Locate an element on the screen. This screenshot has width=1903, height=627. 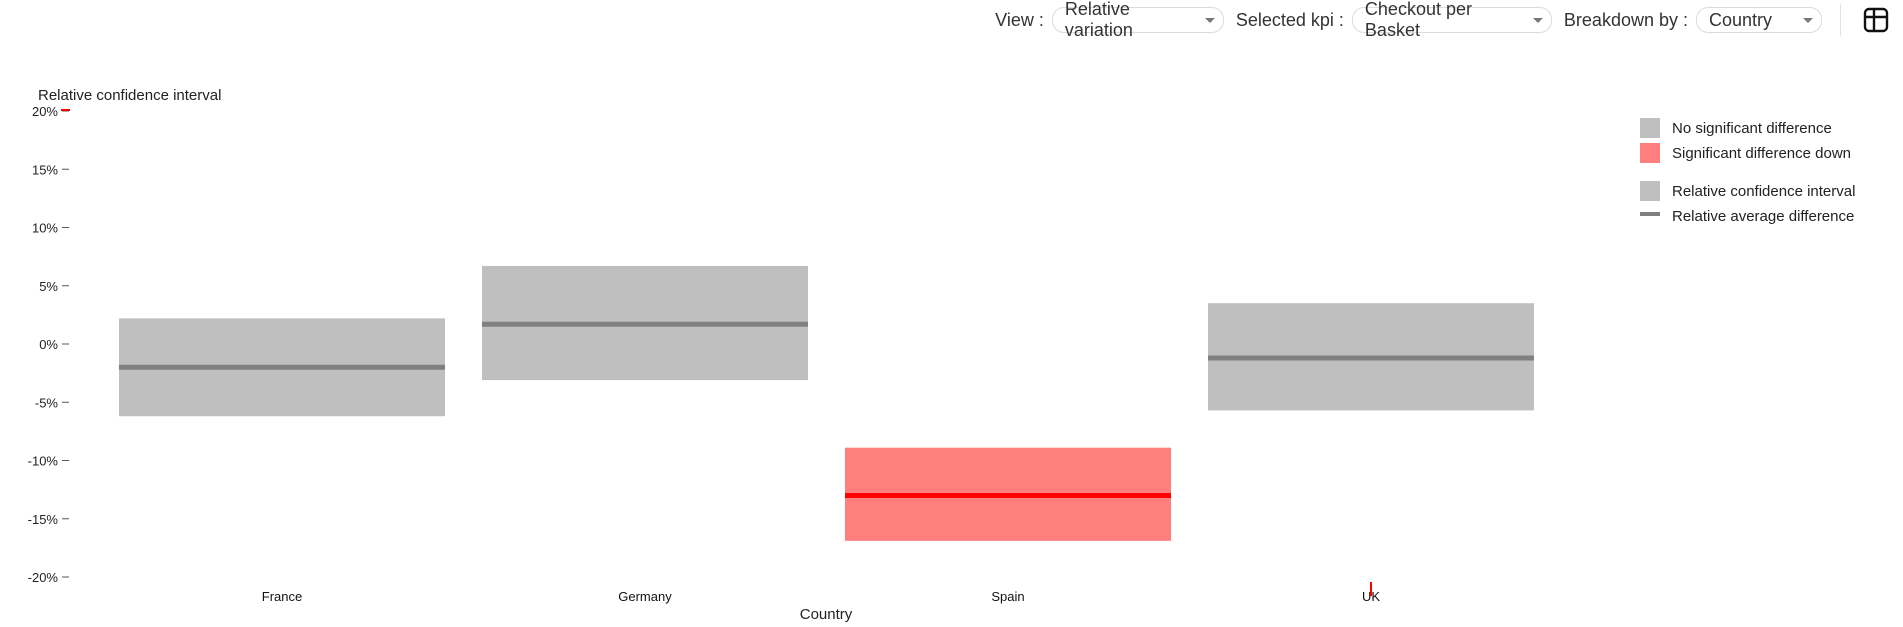
table-view-button is located at coordinates (1876, 20).